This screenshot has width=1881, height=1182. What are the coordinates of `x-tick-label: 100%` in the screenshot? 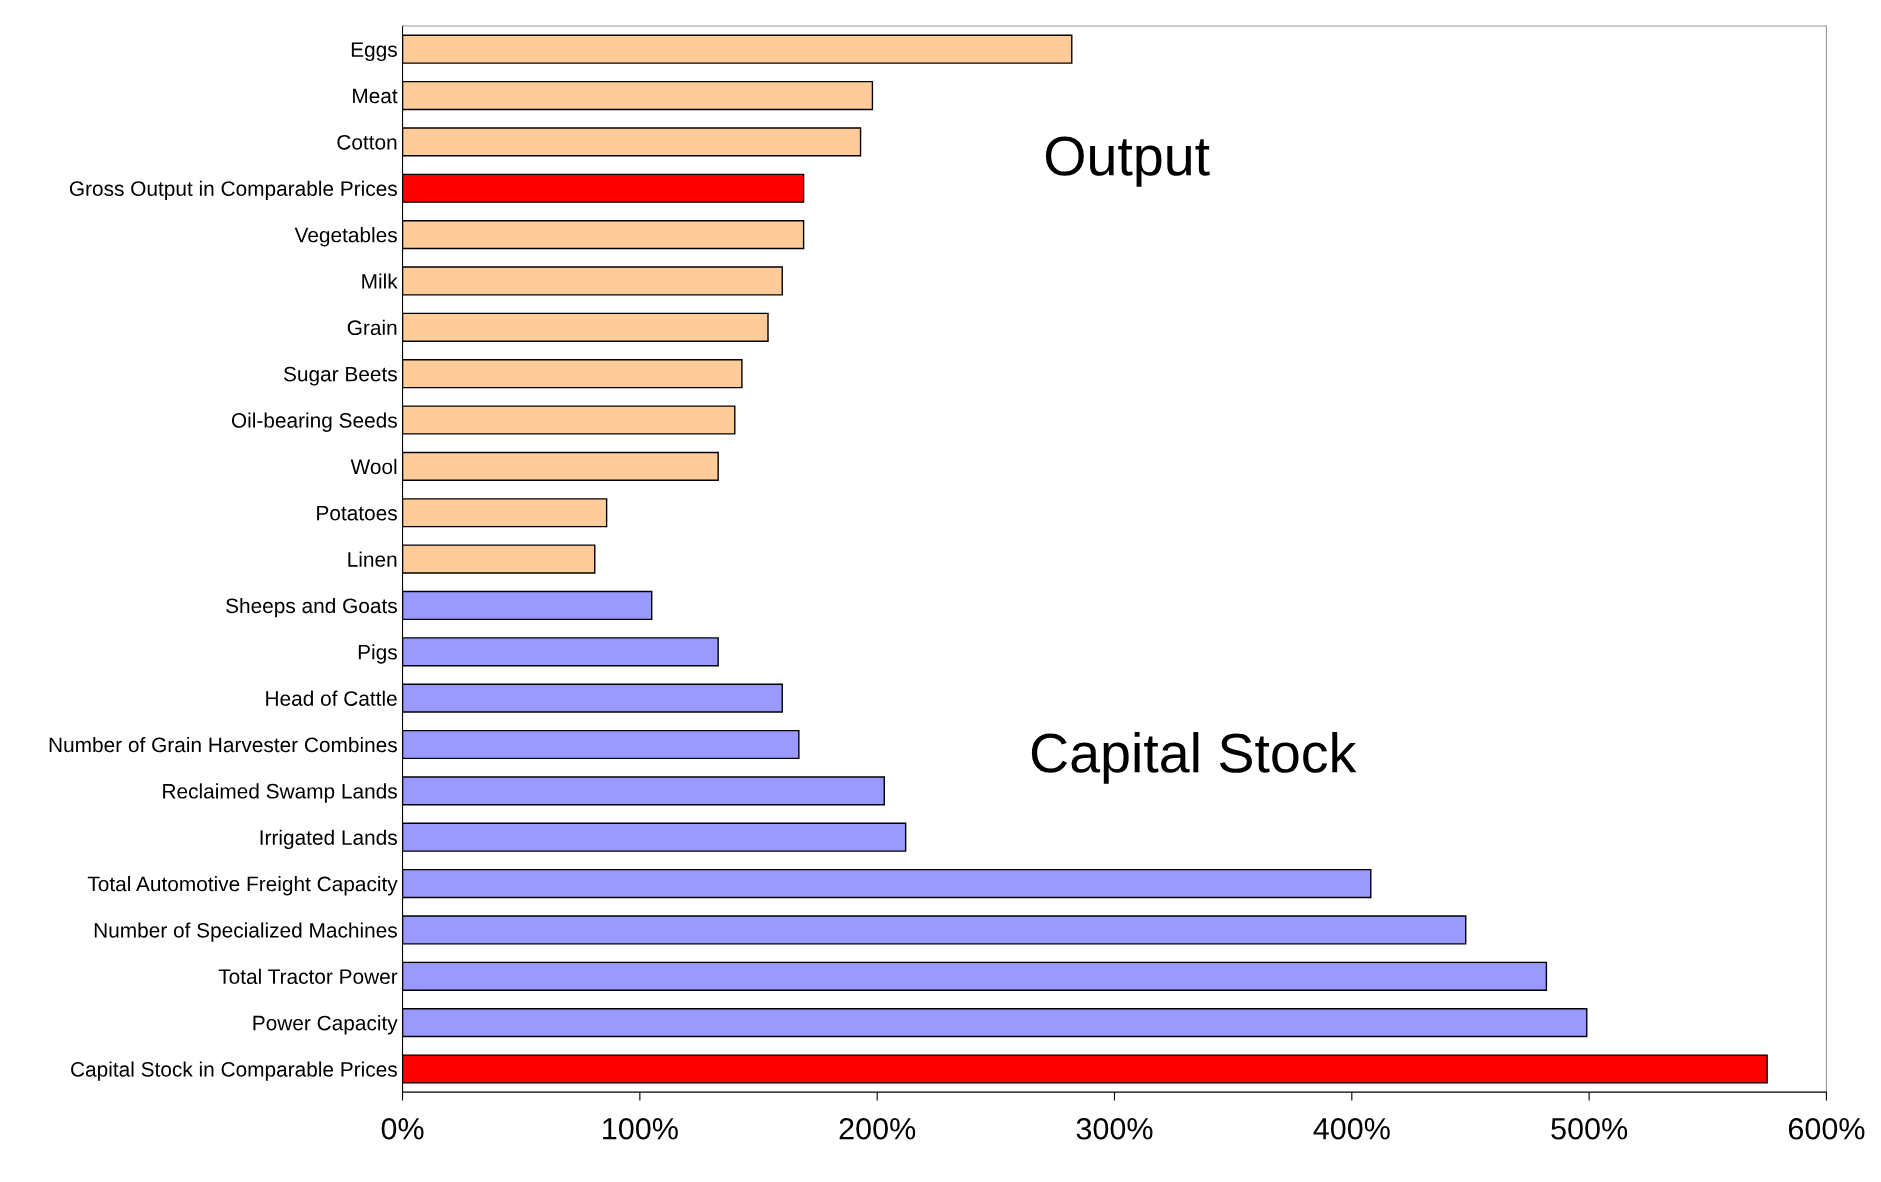 It's located at (640, 1128).